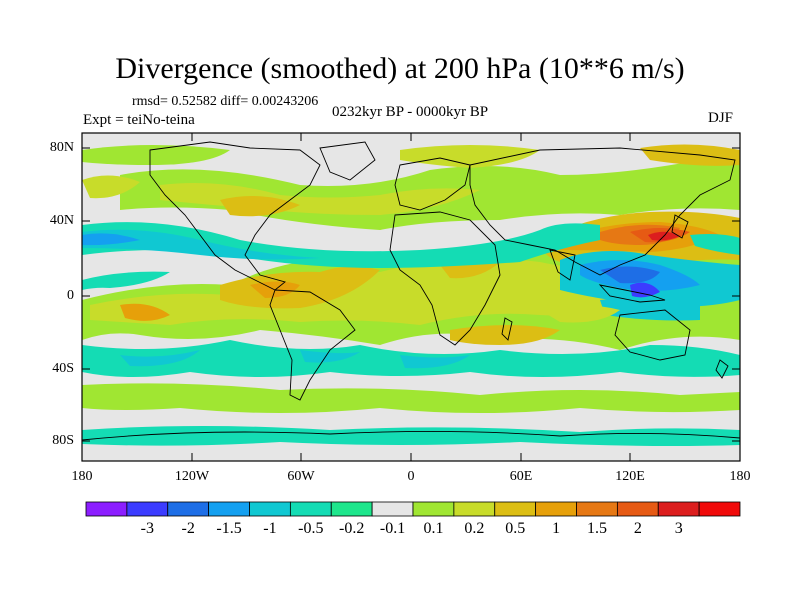  What do you see at coordinates (515, 528) in the screenshot?
I see `colorbar-tick-label: 0.5` at bounding box center [515, 528].